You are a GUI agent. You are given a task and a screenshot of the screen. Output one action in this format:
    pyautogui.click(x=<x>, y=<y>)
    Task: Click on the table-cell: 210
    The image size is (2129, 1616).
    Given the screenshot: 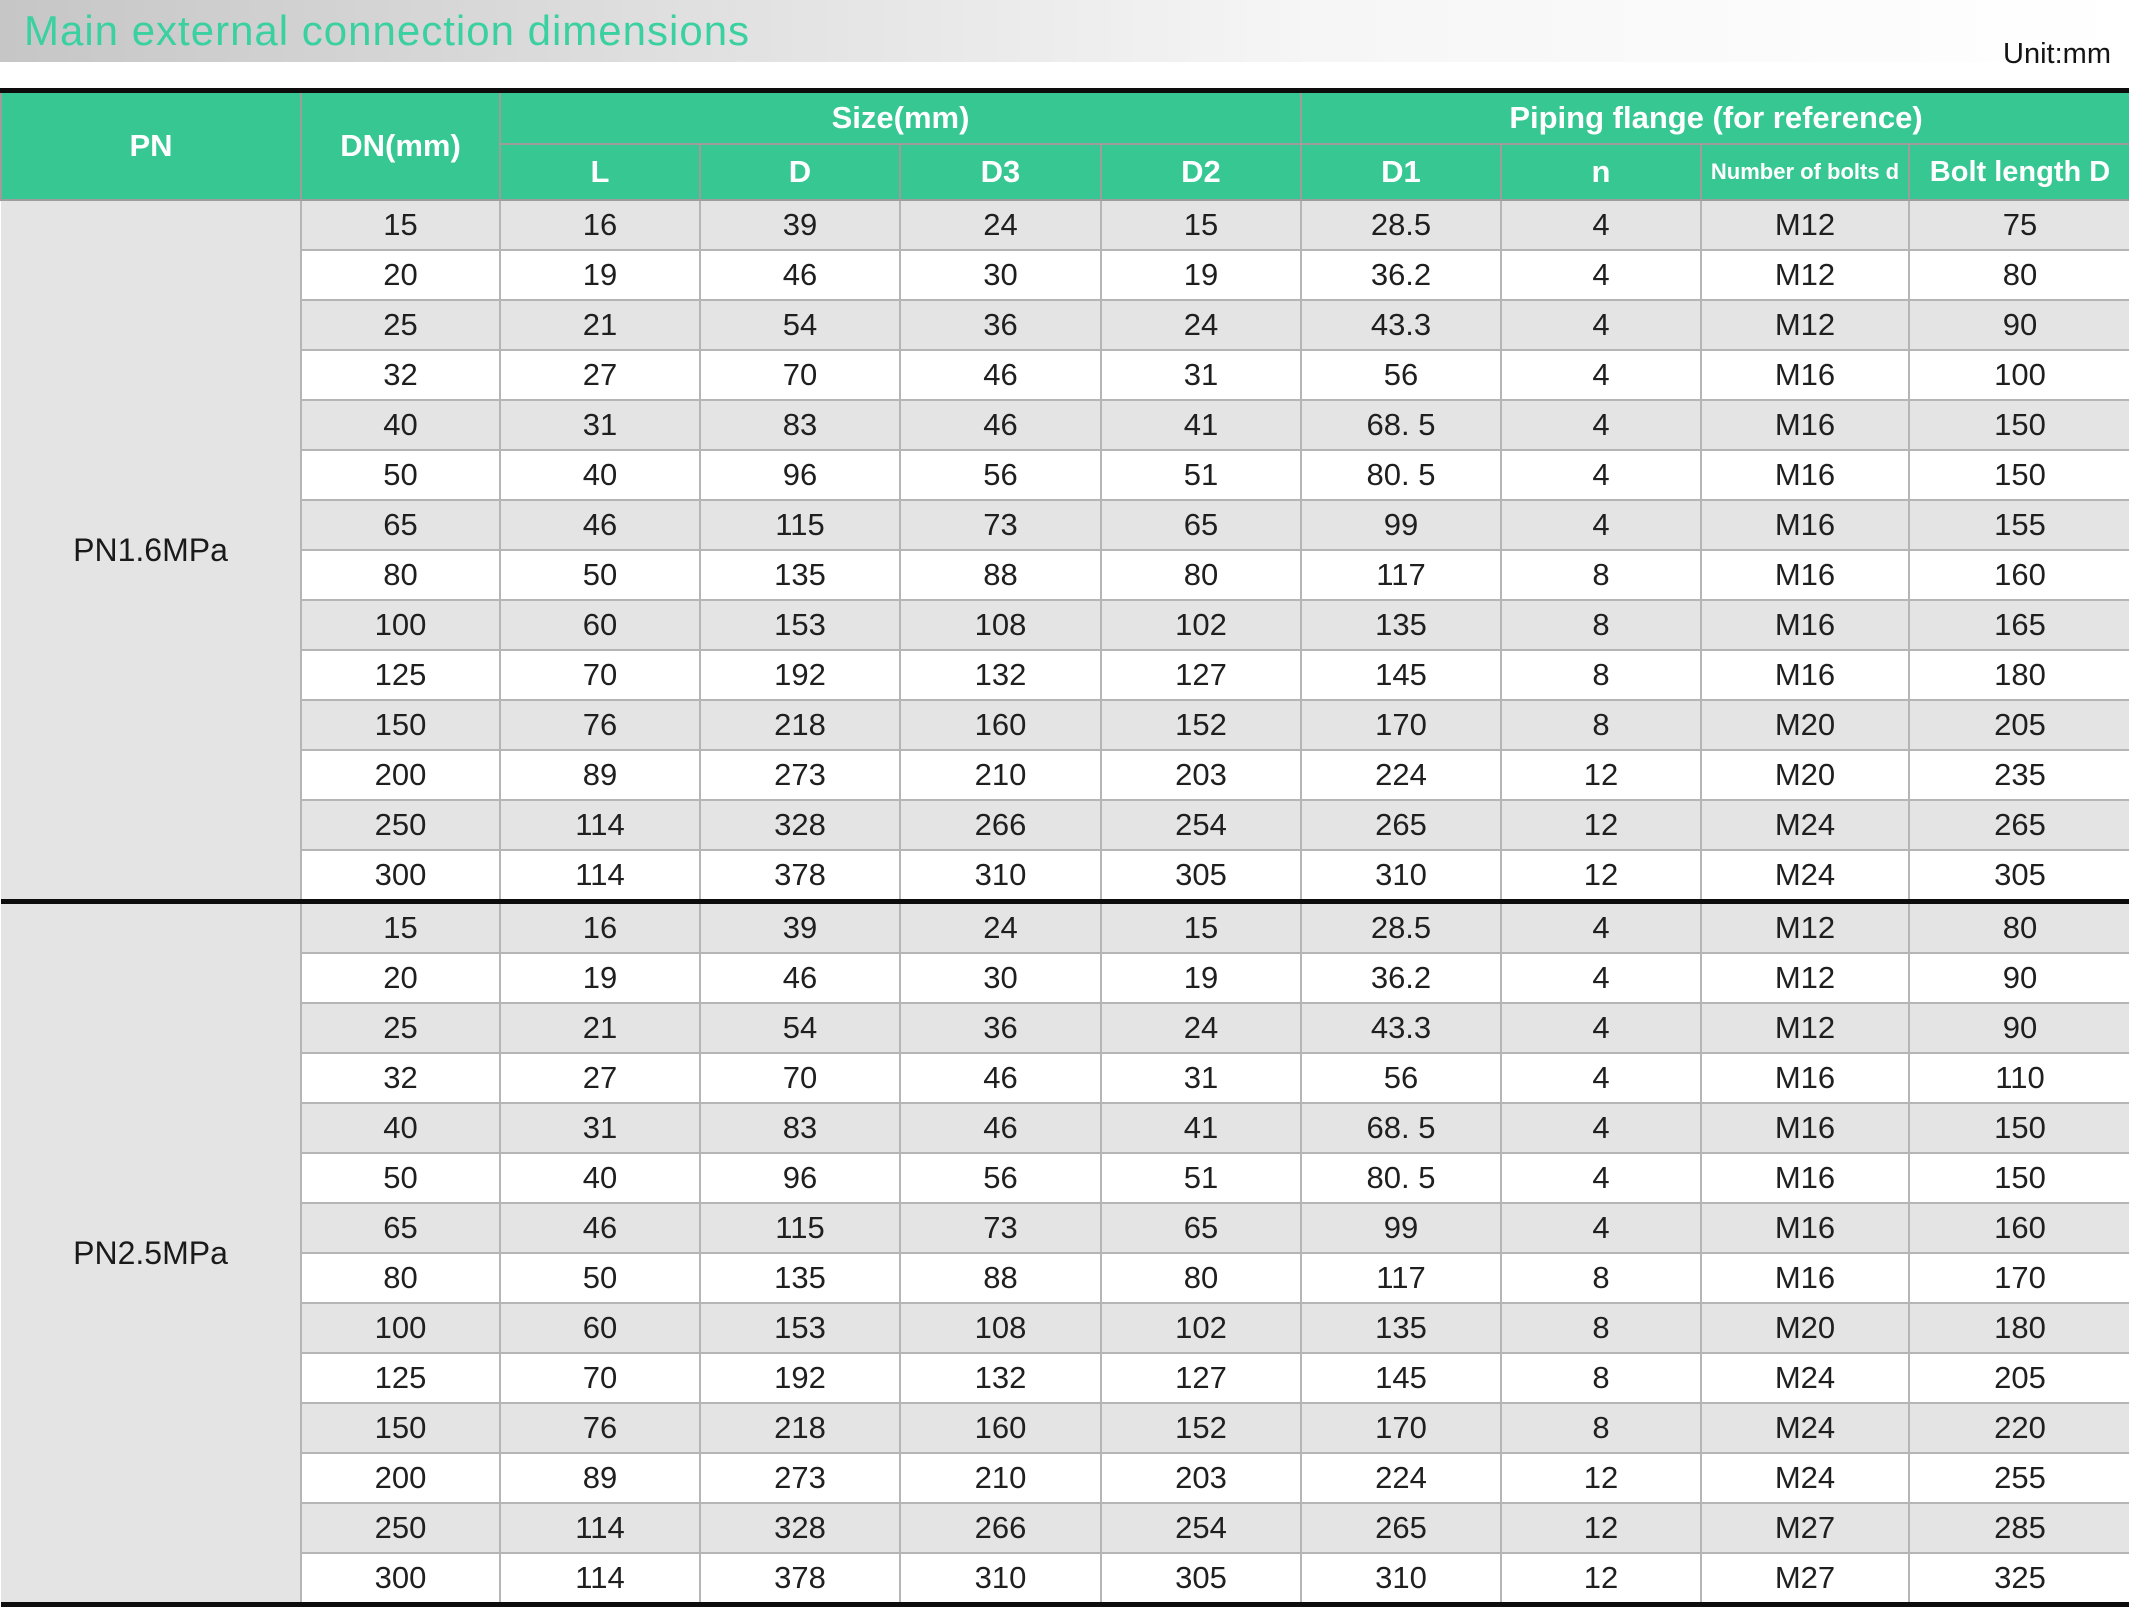 What is the action you would take?
    pyautogui.click(x=1000, y=775)
    